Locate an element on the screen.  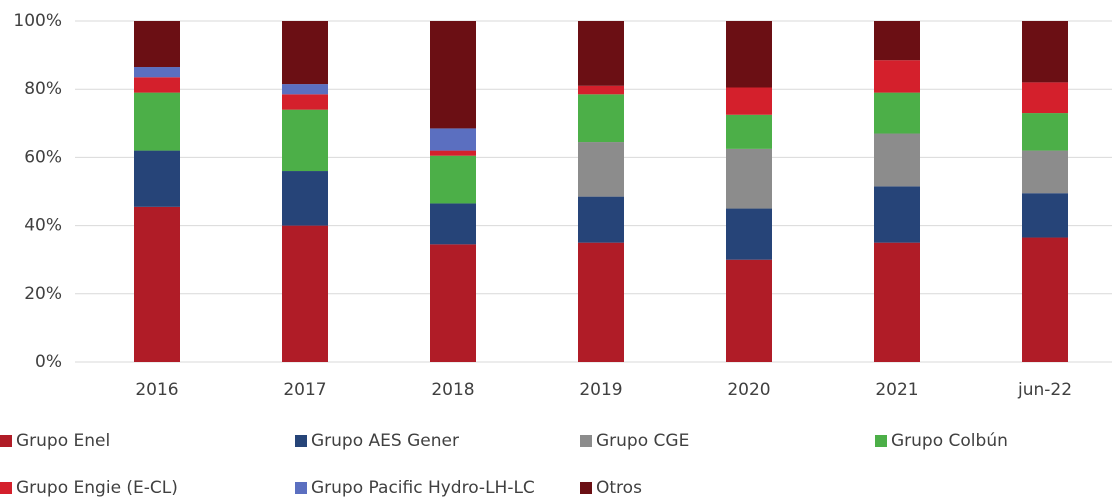
y-tick-label: 60% is located at coordinates (43, 157).